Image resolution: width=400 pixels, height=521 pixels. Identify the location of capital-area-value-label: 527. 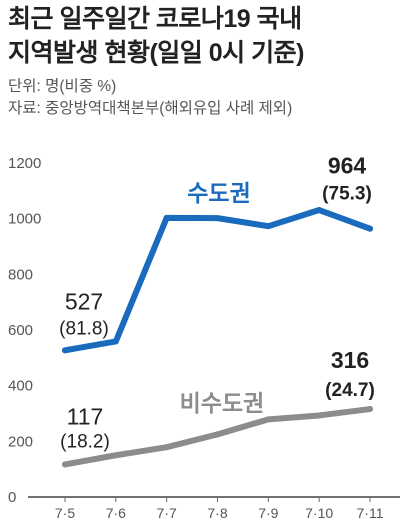
(84, 301).